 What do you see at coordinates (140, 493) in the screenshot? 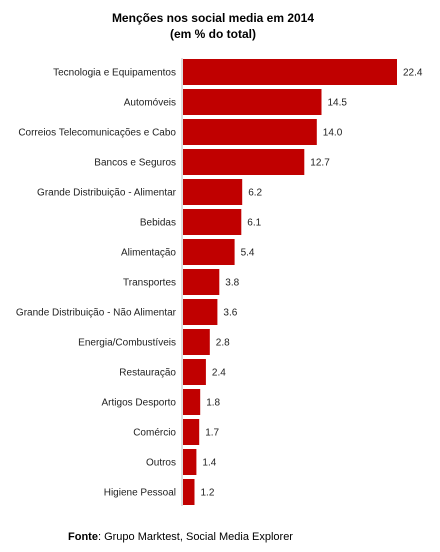
I see `category-label-14: Higiene Pessoal` at bounding box center [140, 493].